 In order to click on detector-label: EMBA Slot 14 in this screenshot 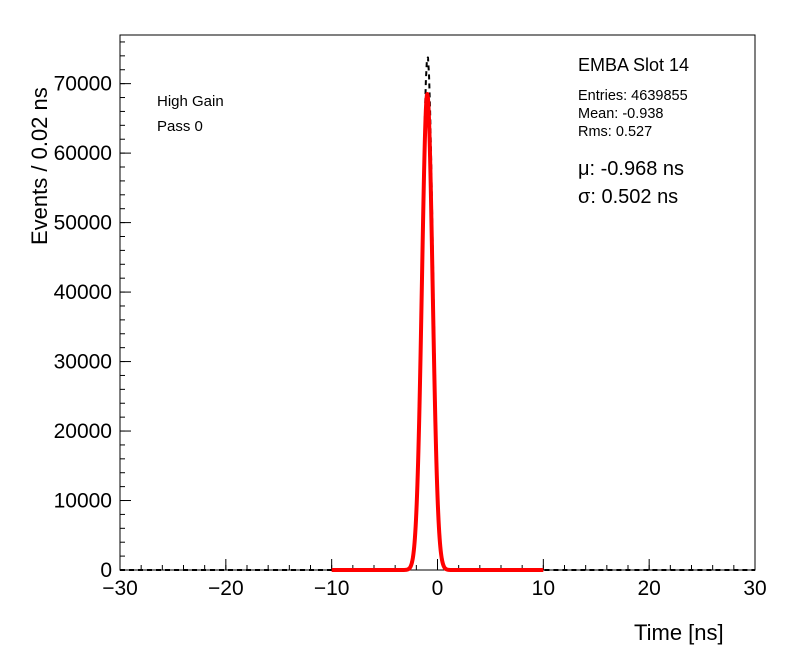, I will do `click(634, 65)`.